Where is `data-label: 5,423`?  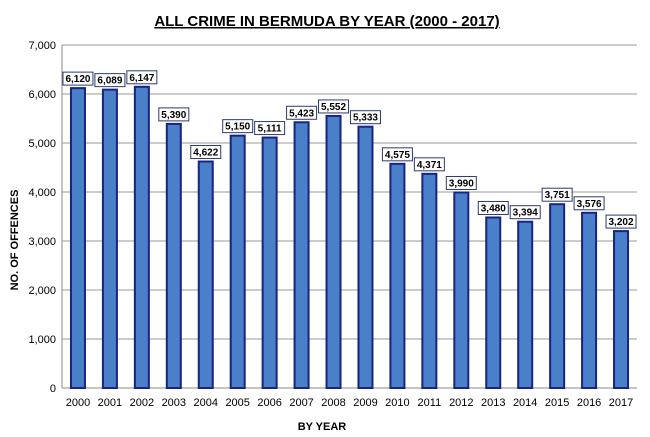
data-label: 5,423 is located at coordinates (301, 113).